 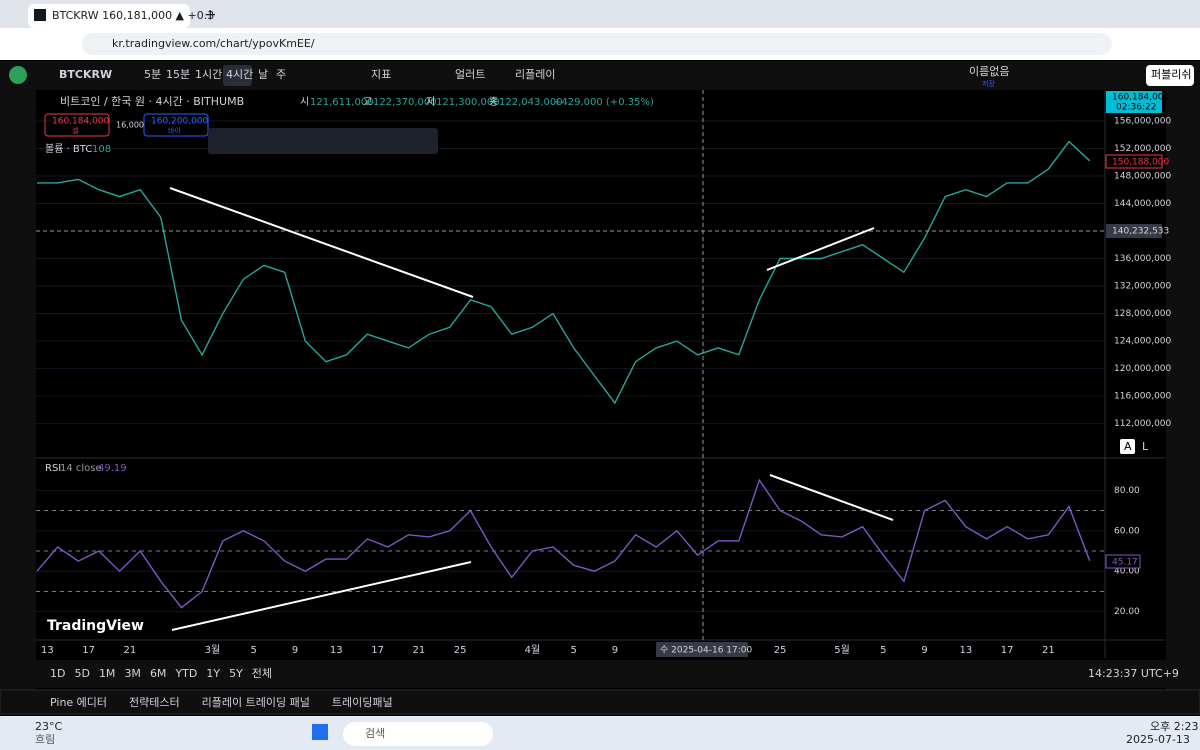 I want to click on y-tick-label: 128,000,000, so click(x=1143, y=314).